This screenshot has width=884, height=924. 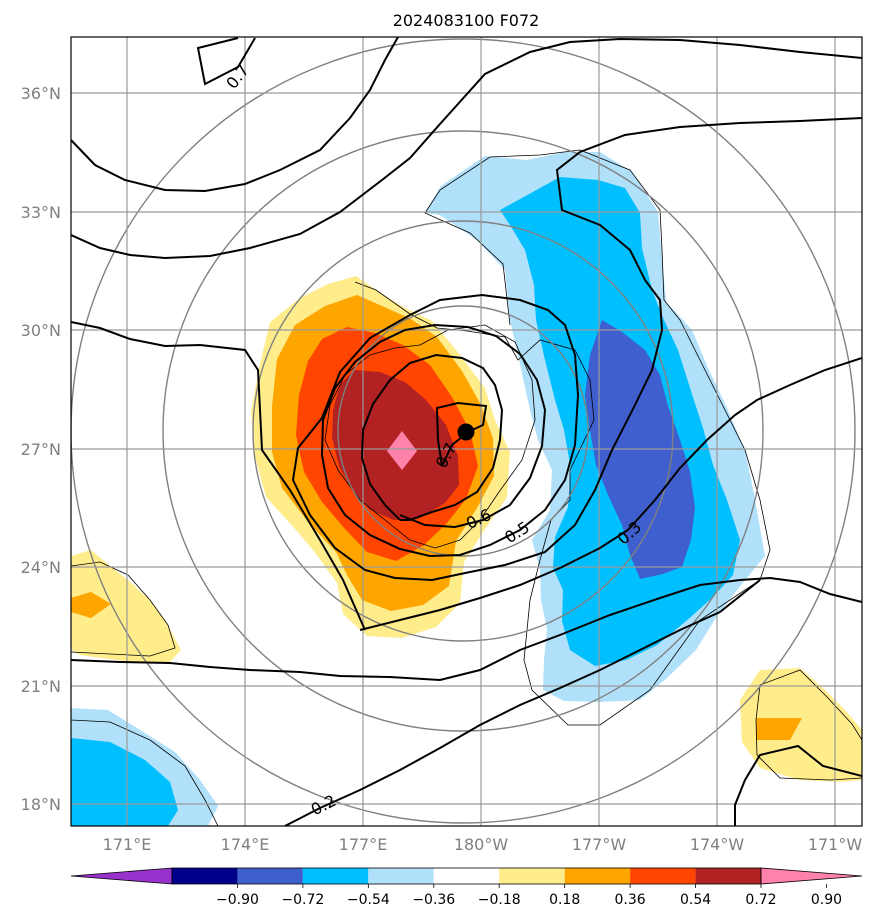 I want to click on lat-tick-21n: 21°N, so click(x=41, y=686).